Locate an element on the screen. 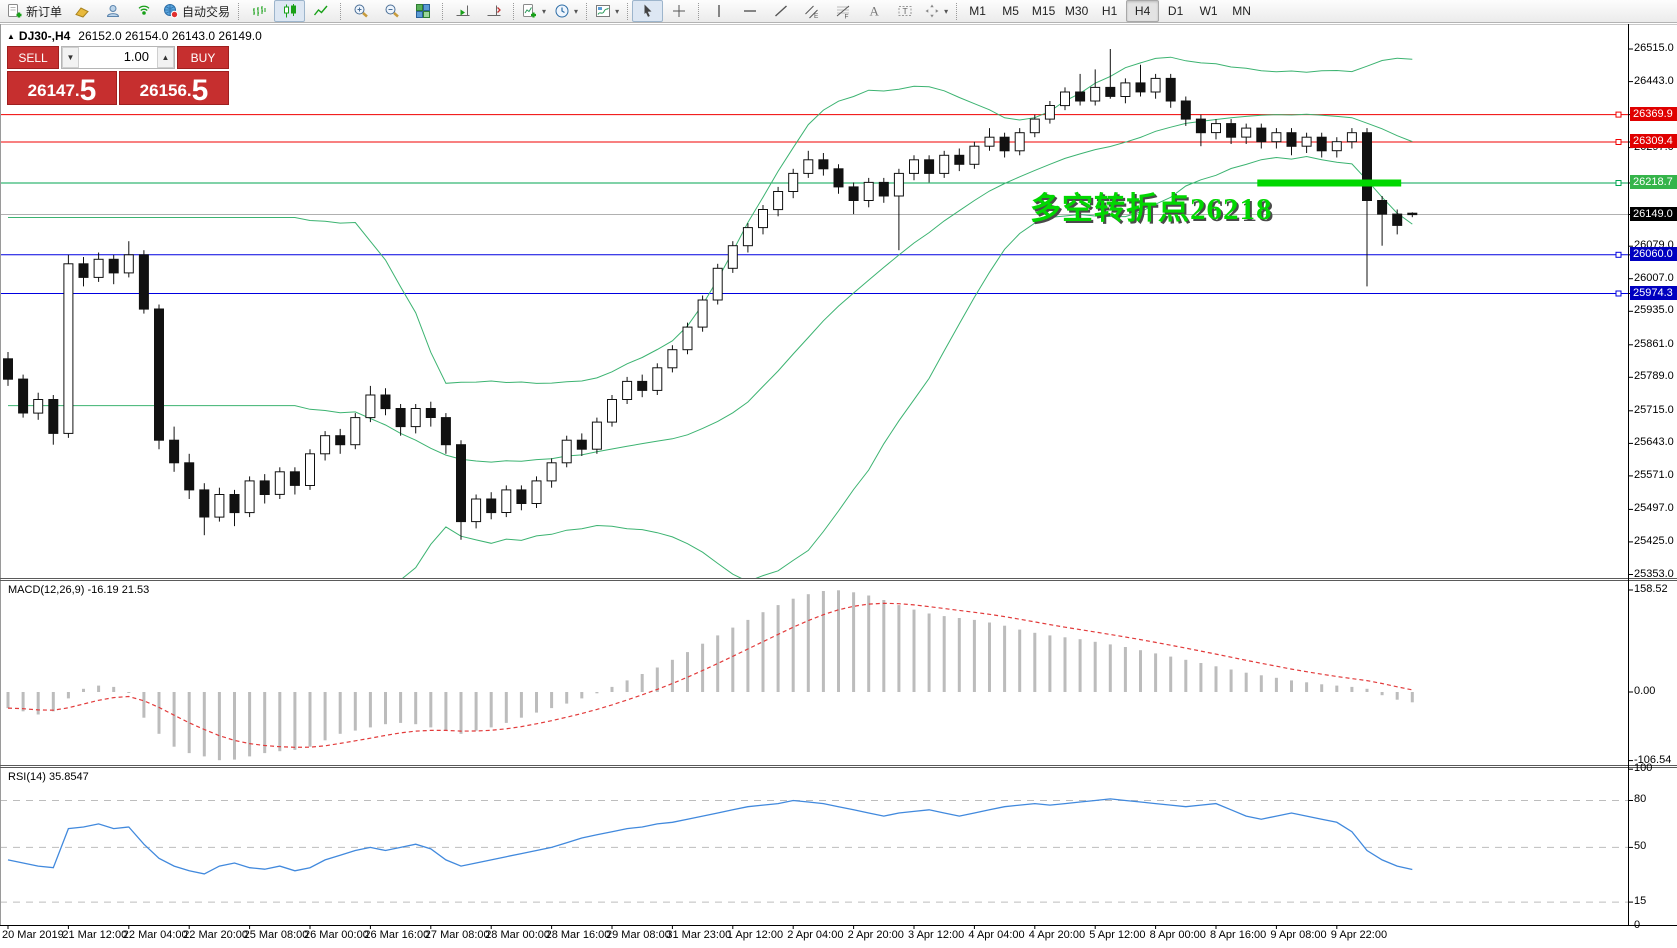  rsi-axis-tick: 100 is located at coordinates (1643, 768).